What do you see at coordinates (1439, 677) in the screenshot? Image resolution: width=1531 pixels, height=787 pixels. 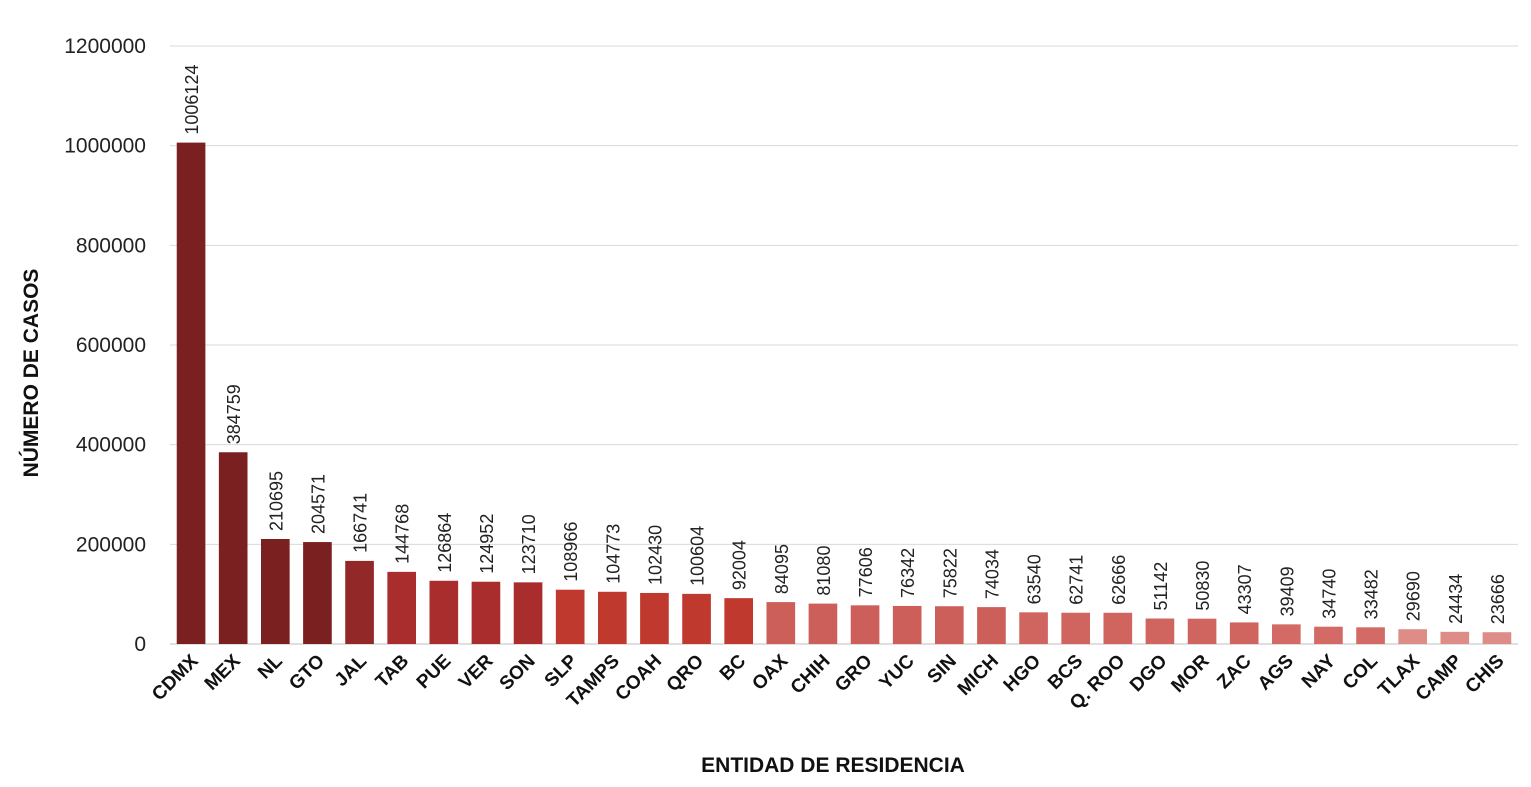 I see `x-tick-label: CAMP` at bounding box center [1439, 677].